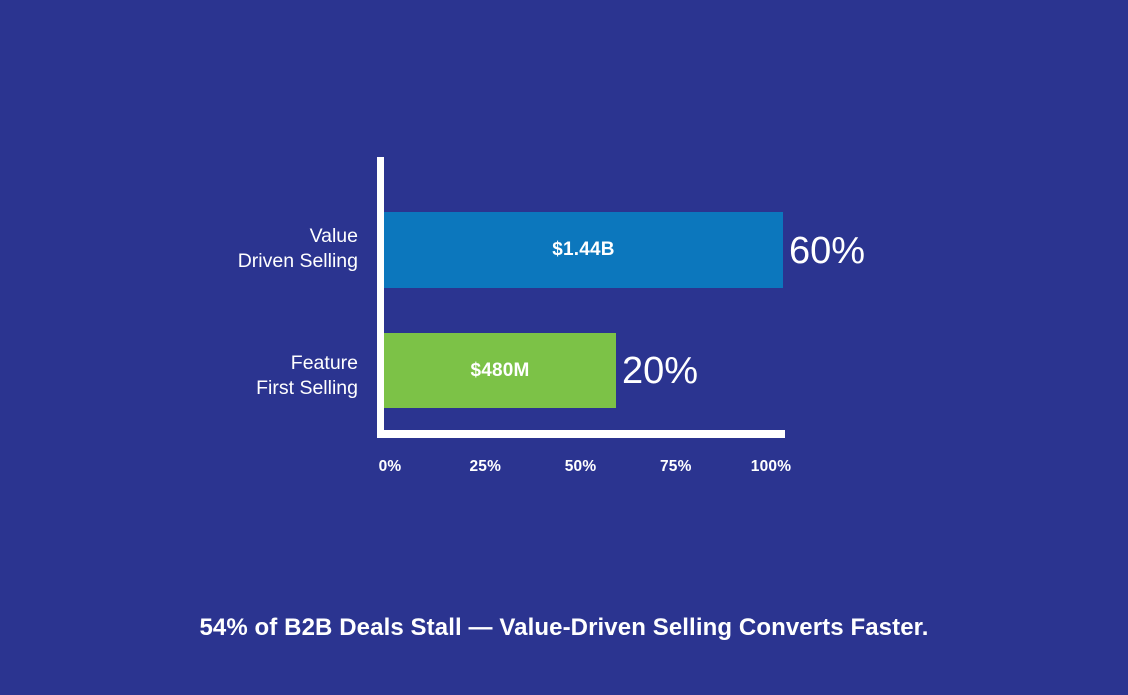  I want to click on category-line: First Selling, so click(307, 388).